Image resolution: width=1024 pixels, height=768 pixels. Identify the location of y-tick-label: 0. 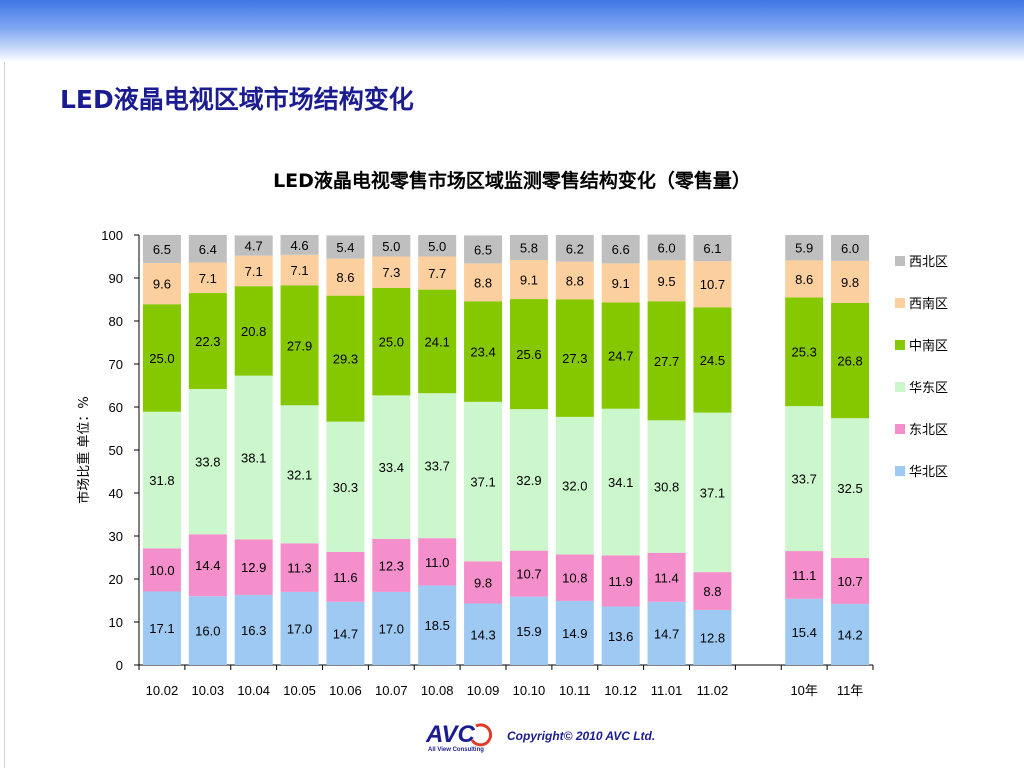
(119, 665).